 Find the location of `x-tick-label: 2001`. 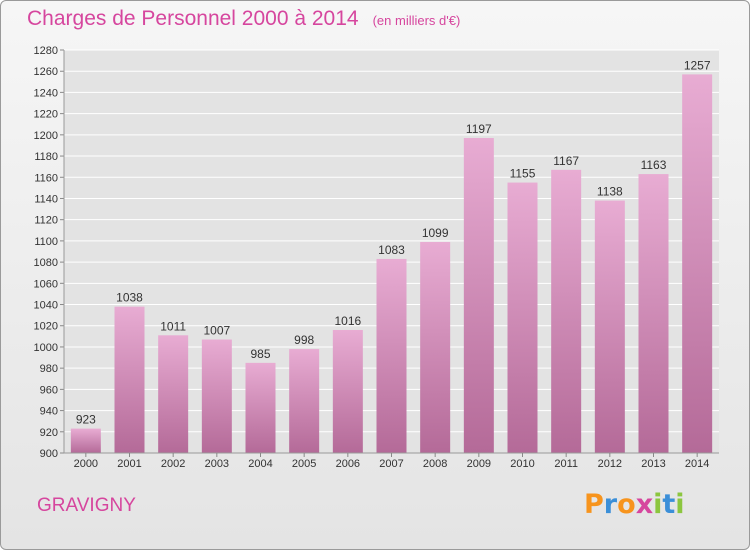

x-tick-label: 2001 is located at coordinates (129, 464).